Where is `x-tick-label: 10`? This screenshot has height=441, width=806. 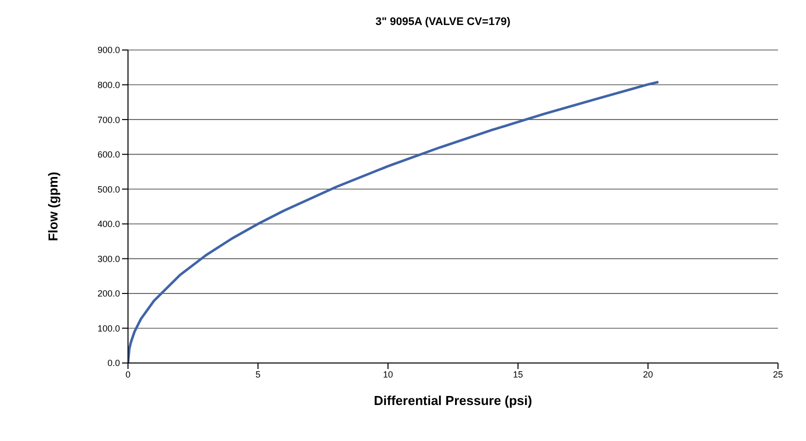
x-tick-label: 10 is located at coordinates (388, 374).